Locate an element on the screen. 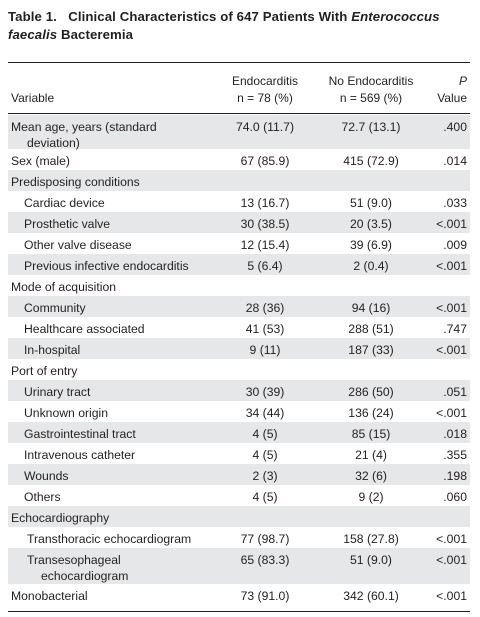 This screenshot has width=480, height=617. cell-endocarditis: 9 (11) is located at coordinates (265, 350).